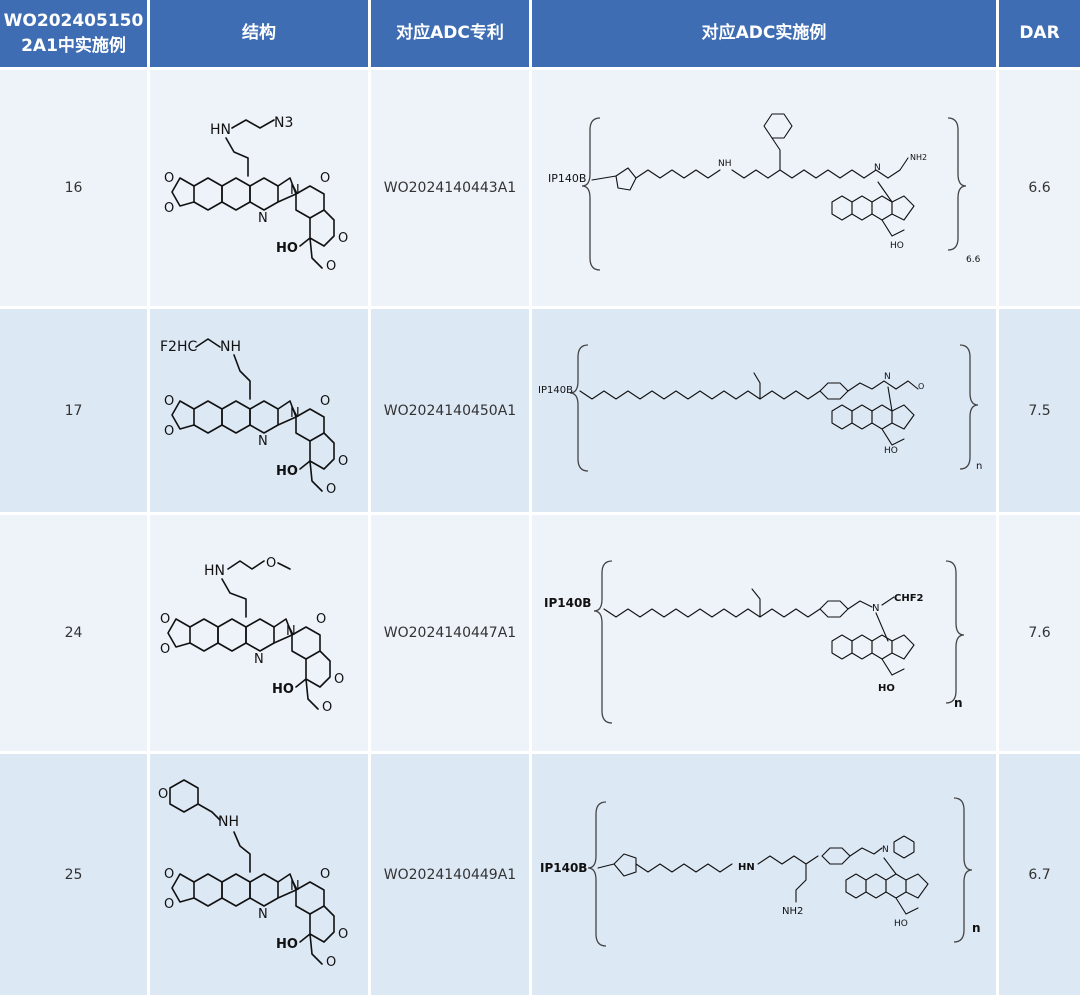 The height and width of the screenshot is (995, 1080). I want to click on svg-text: 6.6, so click(973, 260).